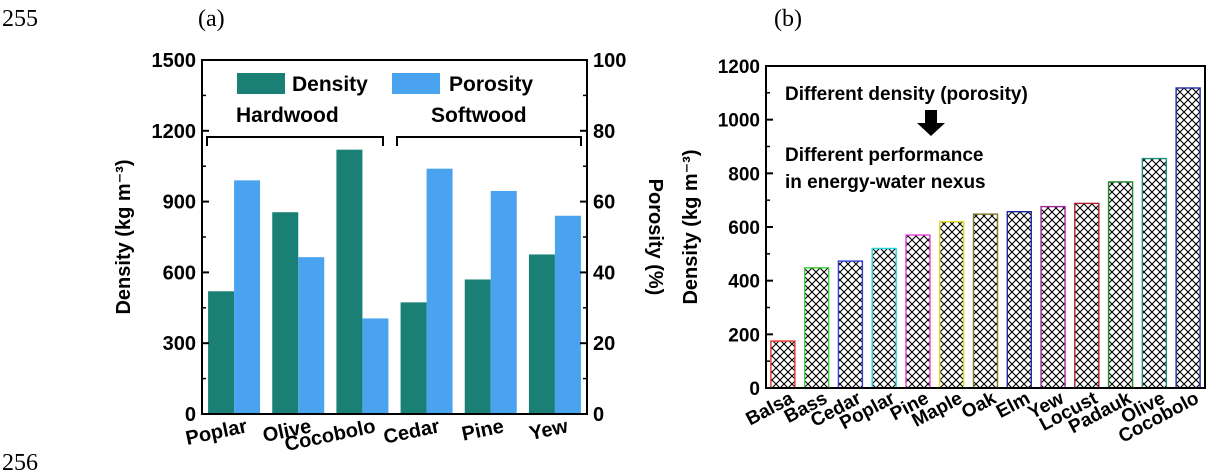 The image size is (1208, 473). Describe the element at coordinates (548, 430) in the screenshot. I see `x-tick-label-yew: Yew` at that location.